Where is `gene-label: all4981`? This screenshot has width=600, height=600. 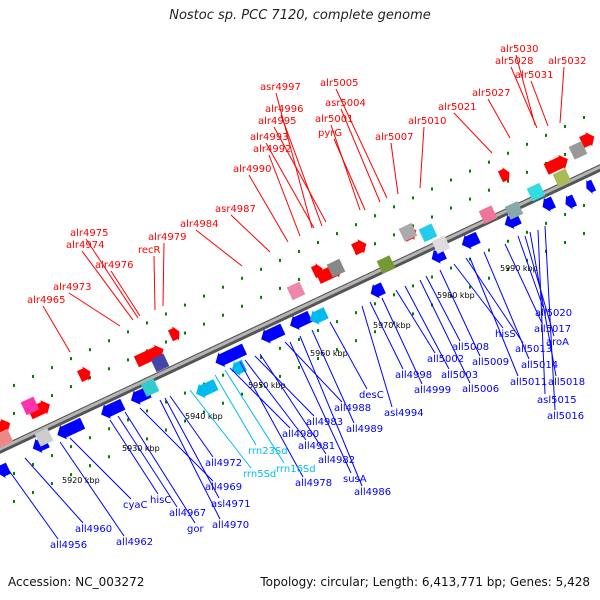
gene-label: all4981 is located at coordinates (316, 446).